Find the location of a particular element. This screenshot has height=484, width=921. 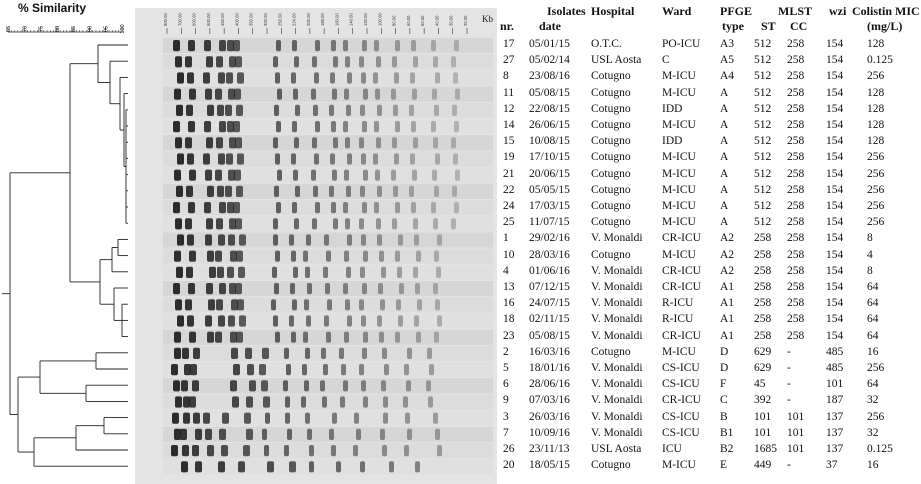

cell-date: 26/06/15 is located at coordinates (549, 125).